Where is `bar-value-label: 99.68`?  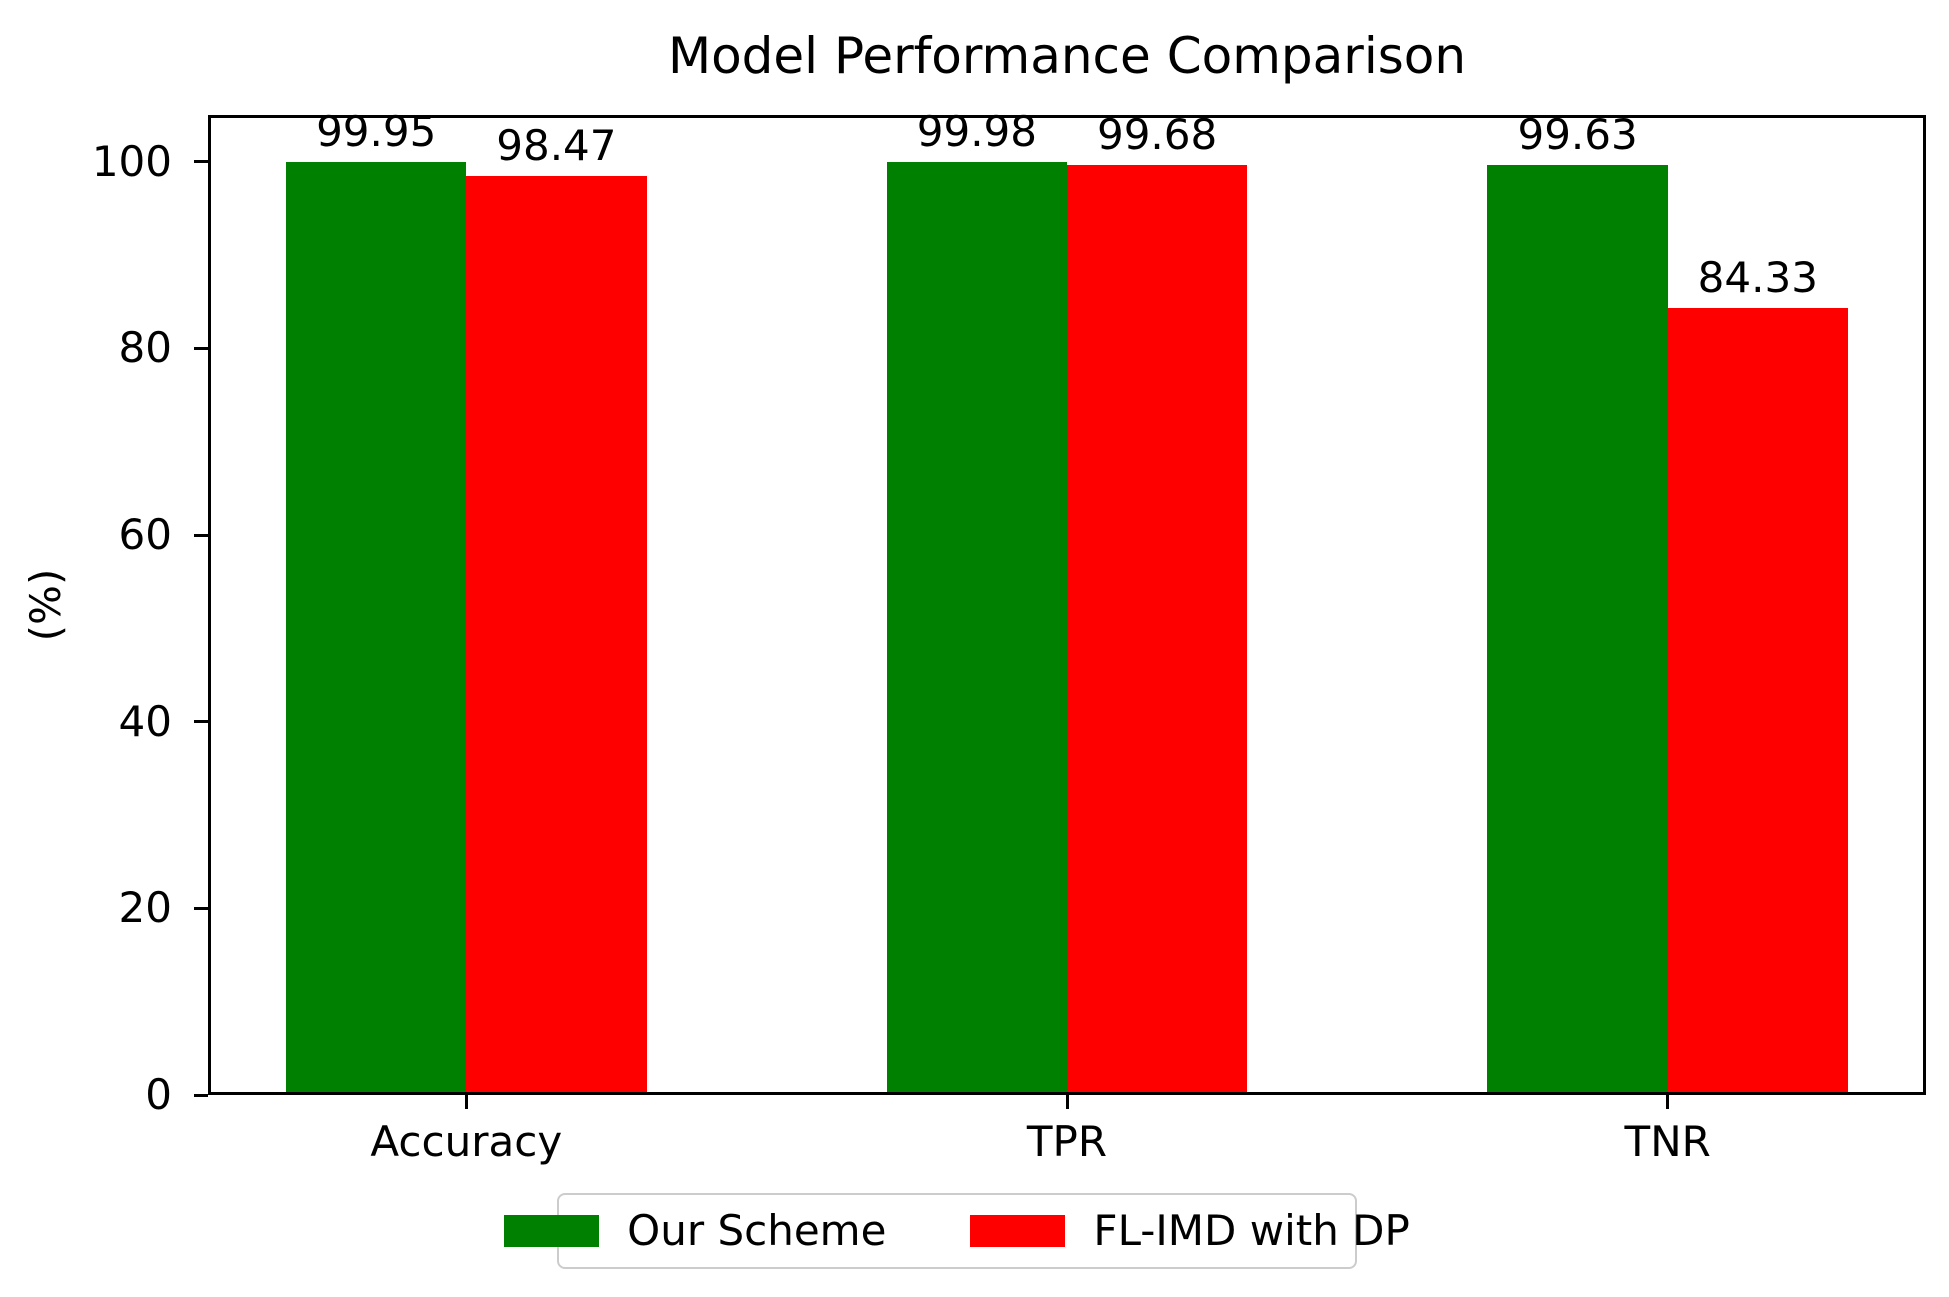
bar-value-label: 99.68 is located at coordinates (1157, 134).